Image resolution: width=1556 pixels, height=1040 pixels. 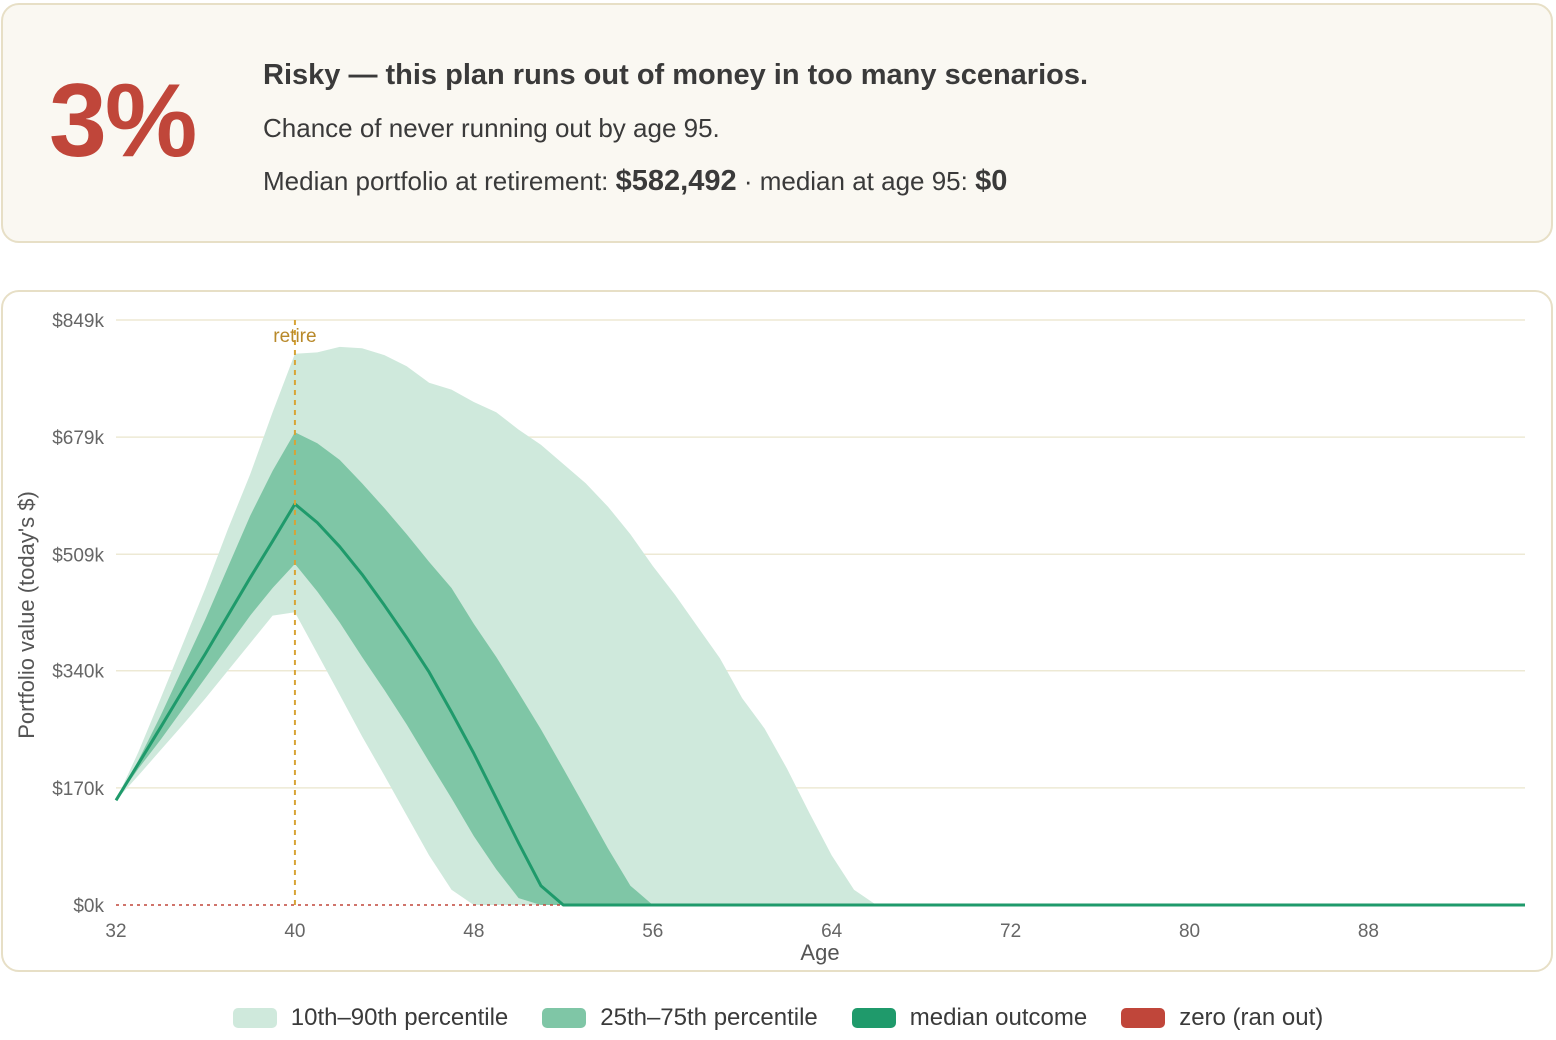 I want to click on x-tick-label: 72, so click(x=1010, y=931).